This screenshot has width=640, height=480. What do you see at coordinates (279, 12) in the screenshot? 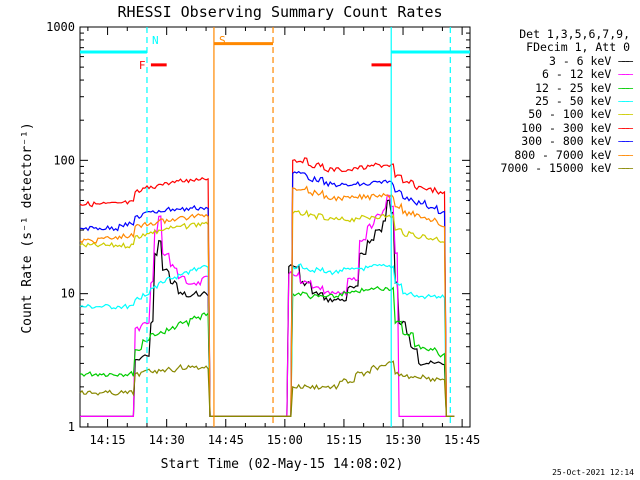
I see `chart-title: RHESSI Observing Summary Count Rates` at bounding box center [279, 12].